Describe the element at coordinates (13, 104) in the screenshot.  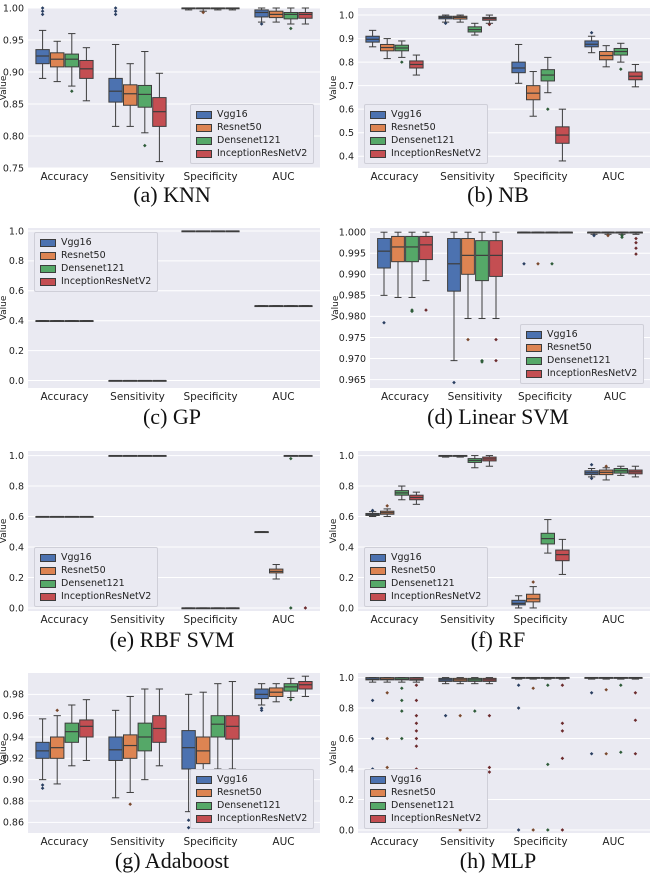
I see `y-tick-label: 0.85` at that location.